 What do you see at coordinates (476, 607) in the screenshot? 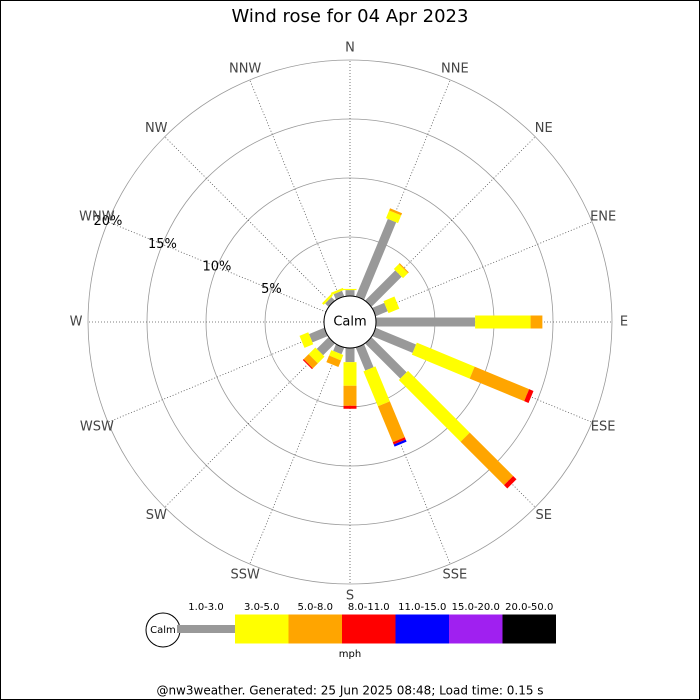
I see `legend-label: 15.0-20.0` at bounding box center [476, 607].